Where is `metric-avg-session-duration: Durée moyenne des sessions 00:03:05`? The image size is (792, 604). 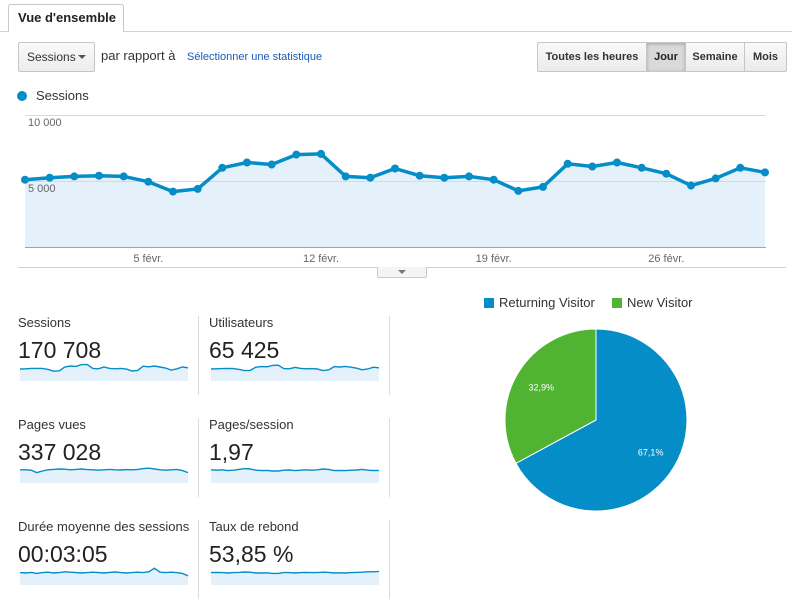 metric-avg-session-duration: Durée moyenne des sessions 00:03:05 is located at coordinates (108, 559).